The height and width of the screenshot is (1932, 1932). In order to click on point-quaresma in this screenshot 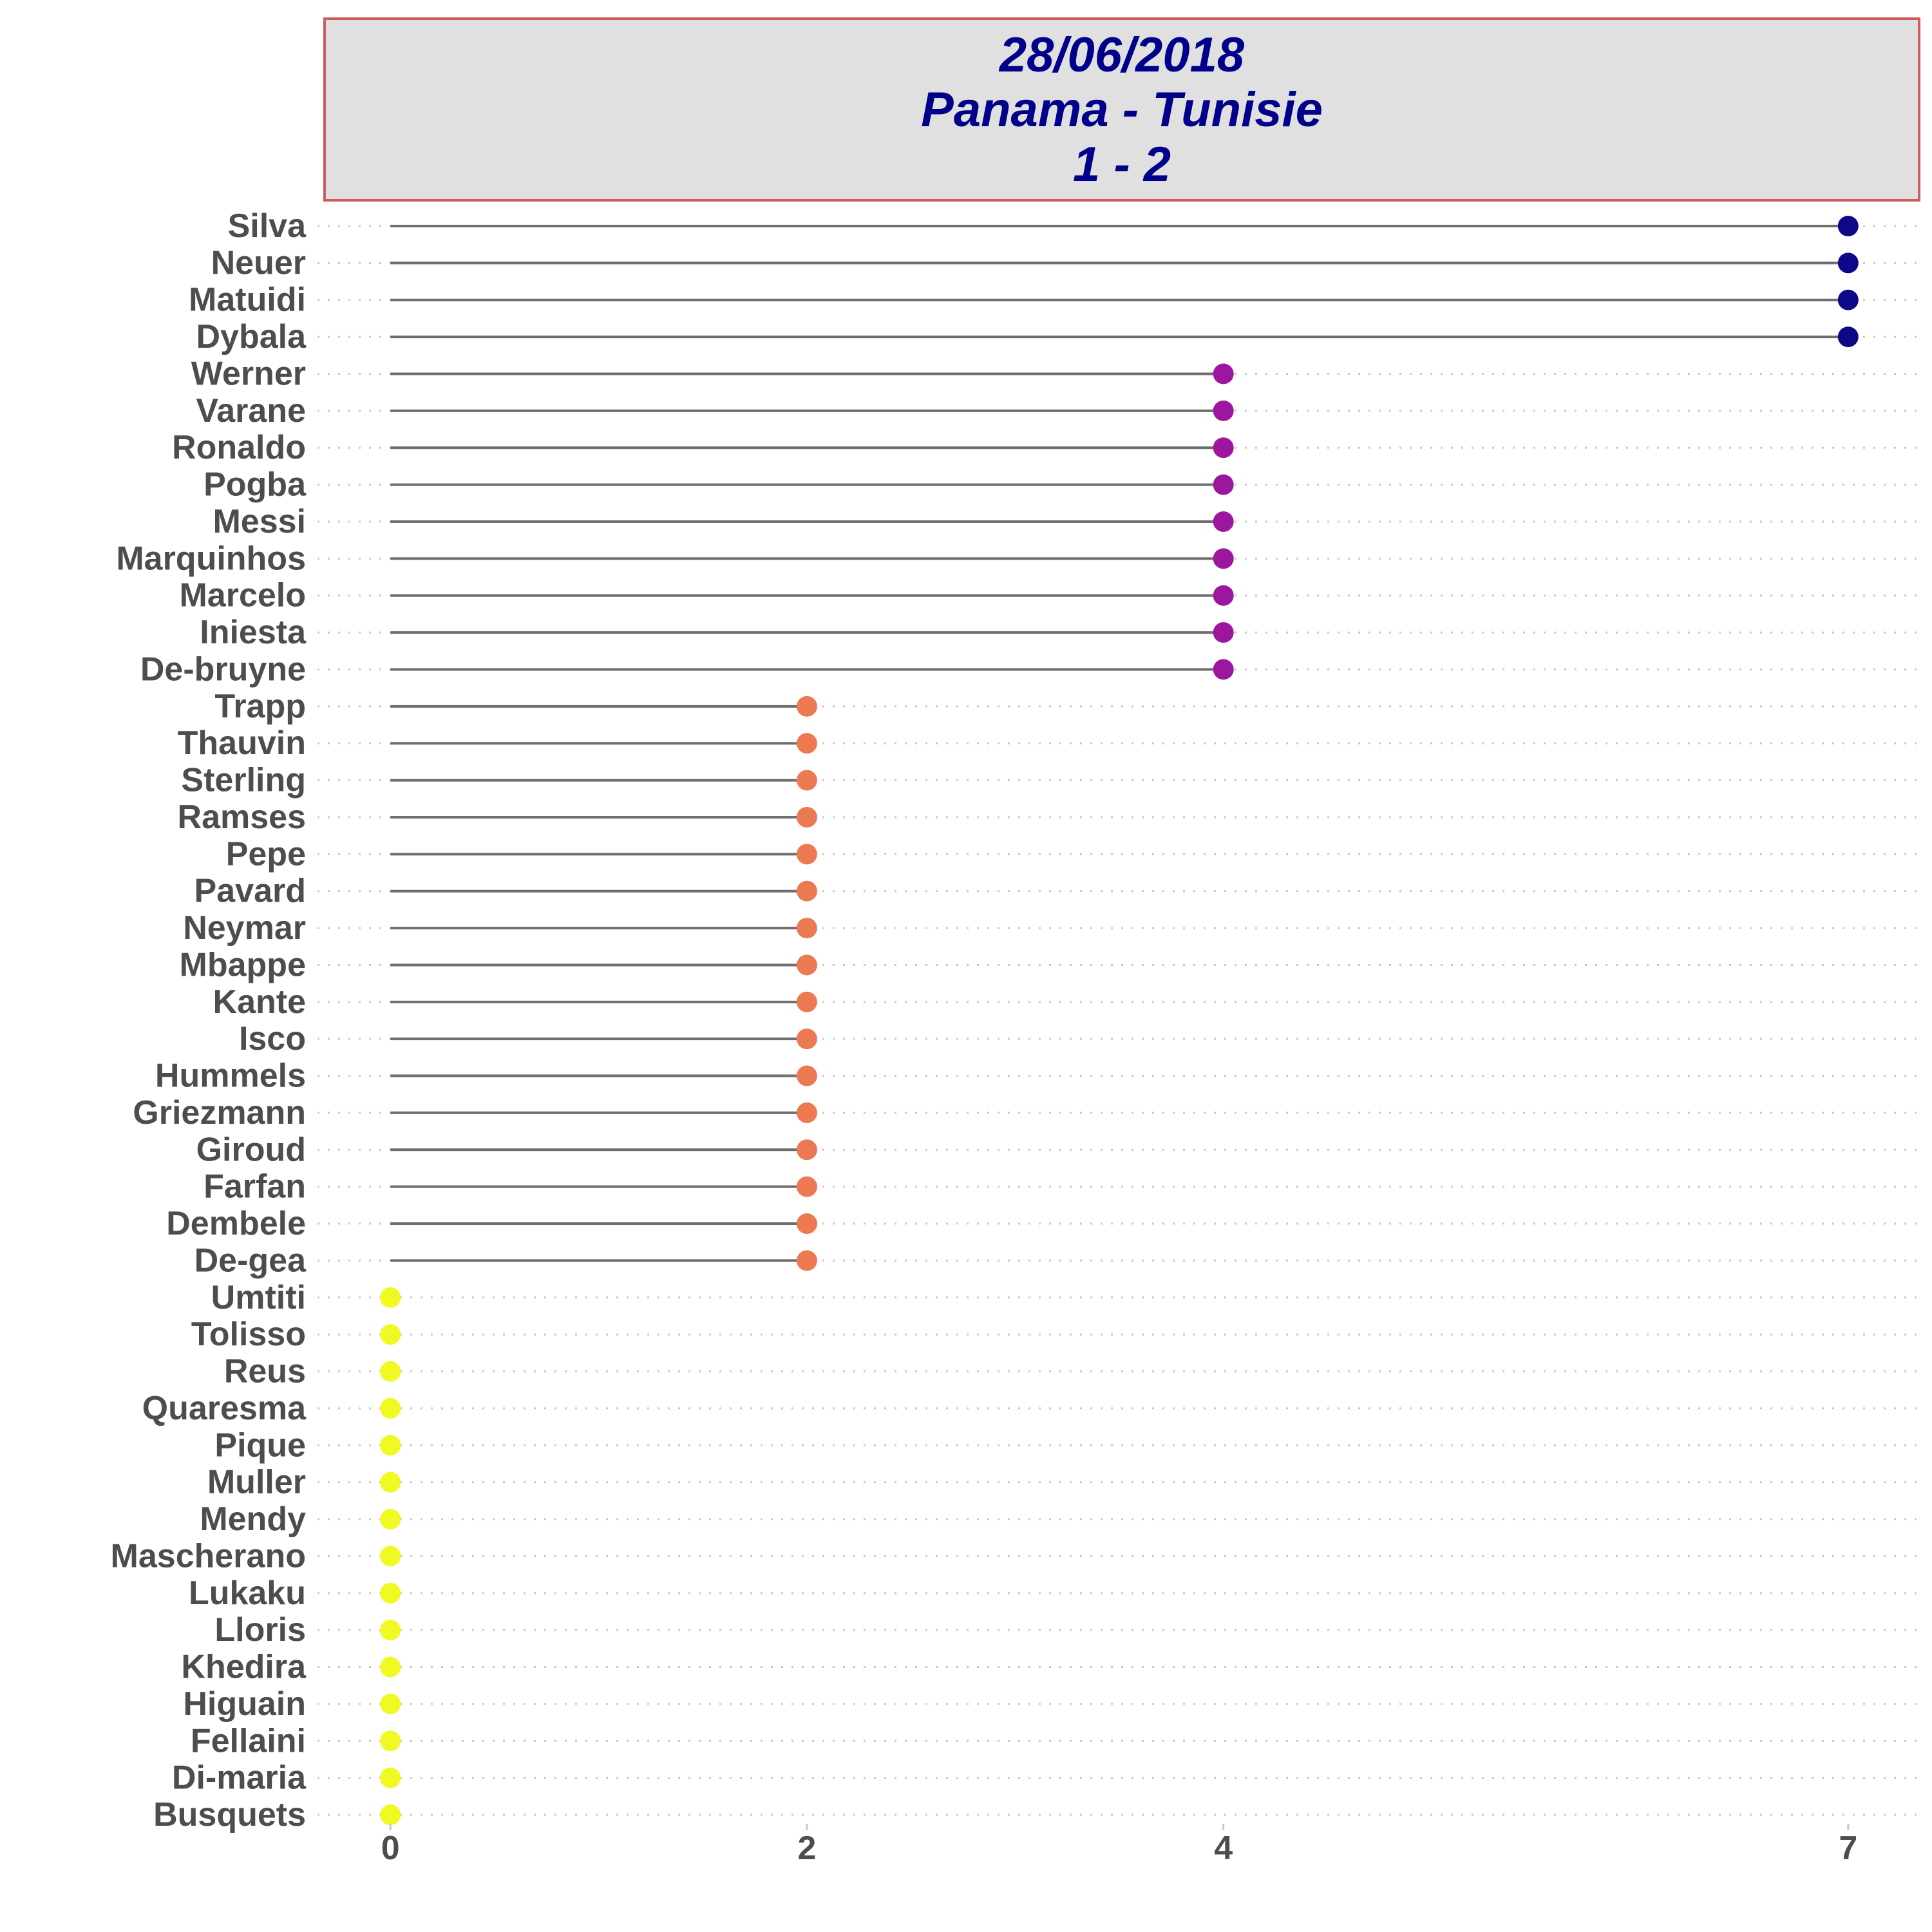, I will do `click(390, 1408)`.